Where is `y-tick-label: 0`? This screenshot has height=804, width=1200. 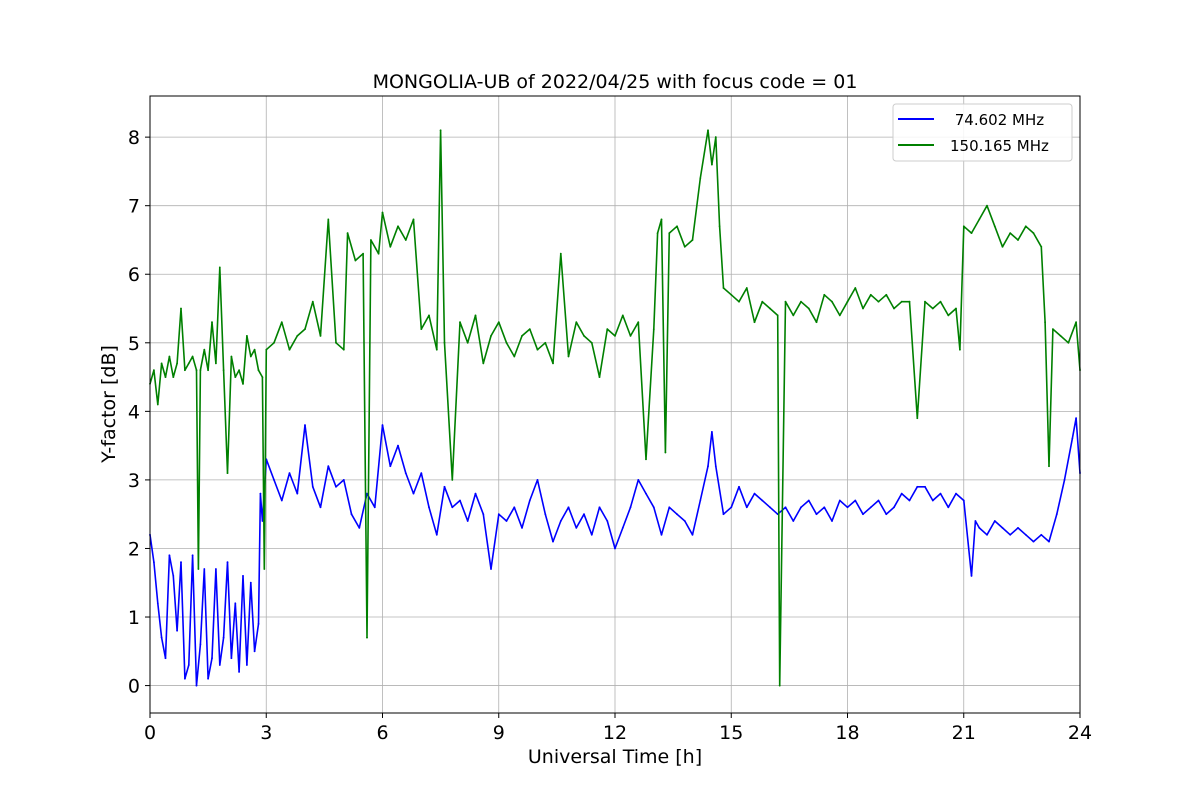 y-tick-label: 0 is located at coordinates (134, 687).